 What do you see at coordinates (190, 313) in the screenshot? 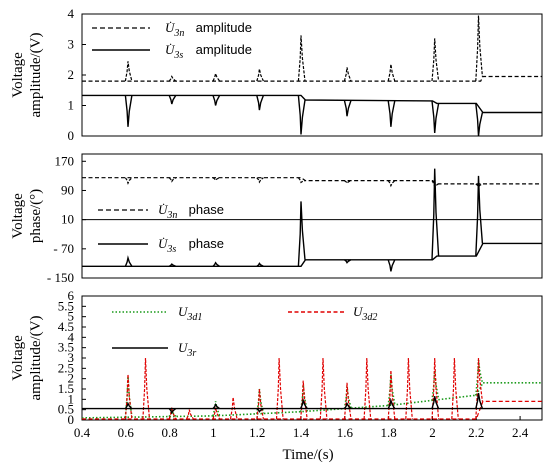
I see `legend-u3d1-label: U3d1` at bounding box center [190, 313].